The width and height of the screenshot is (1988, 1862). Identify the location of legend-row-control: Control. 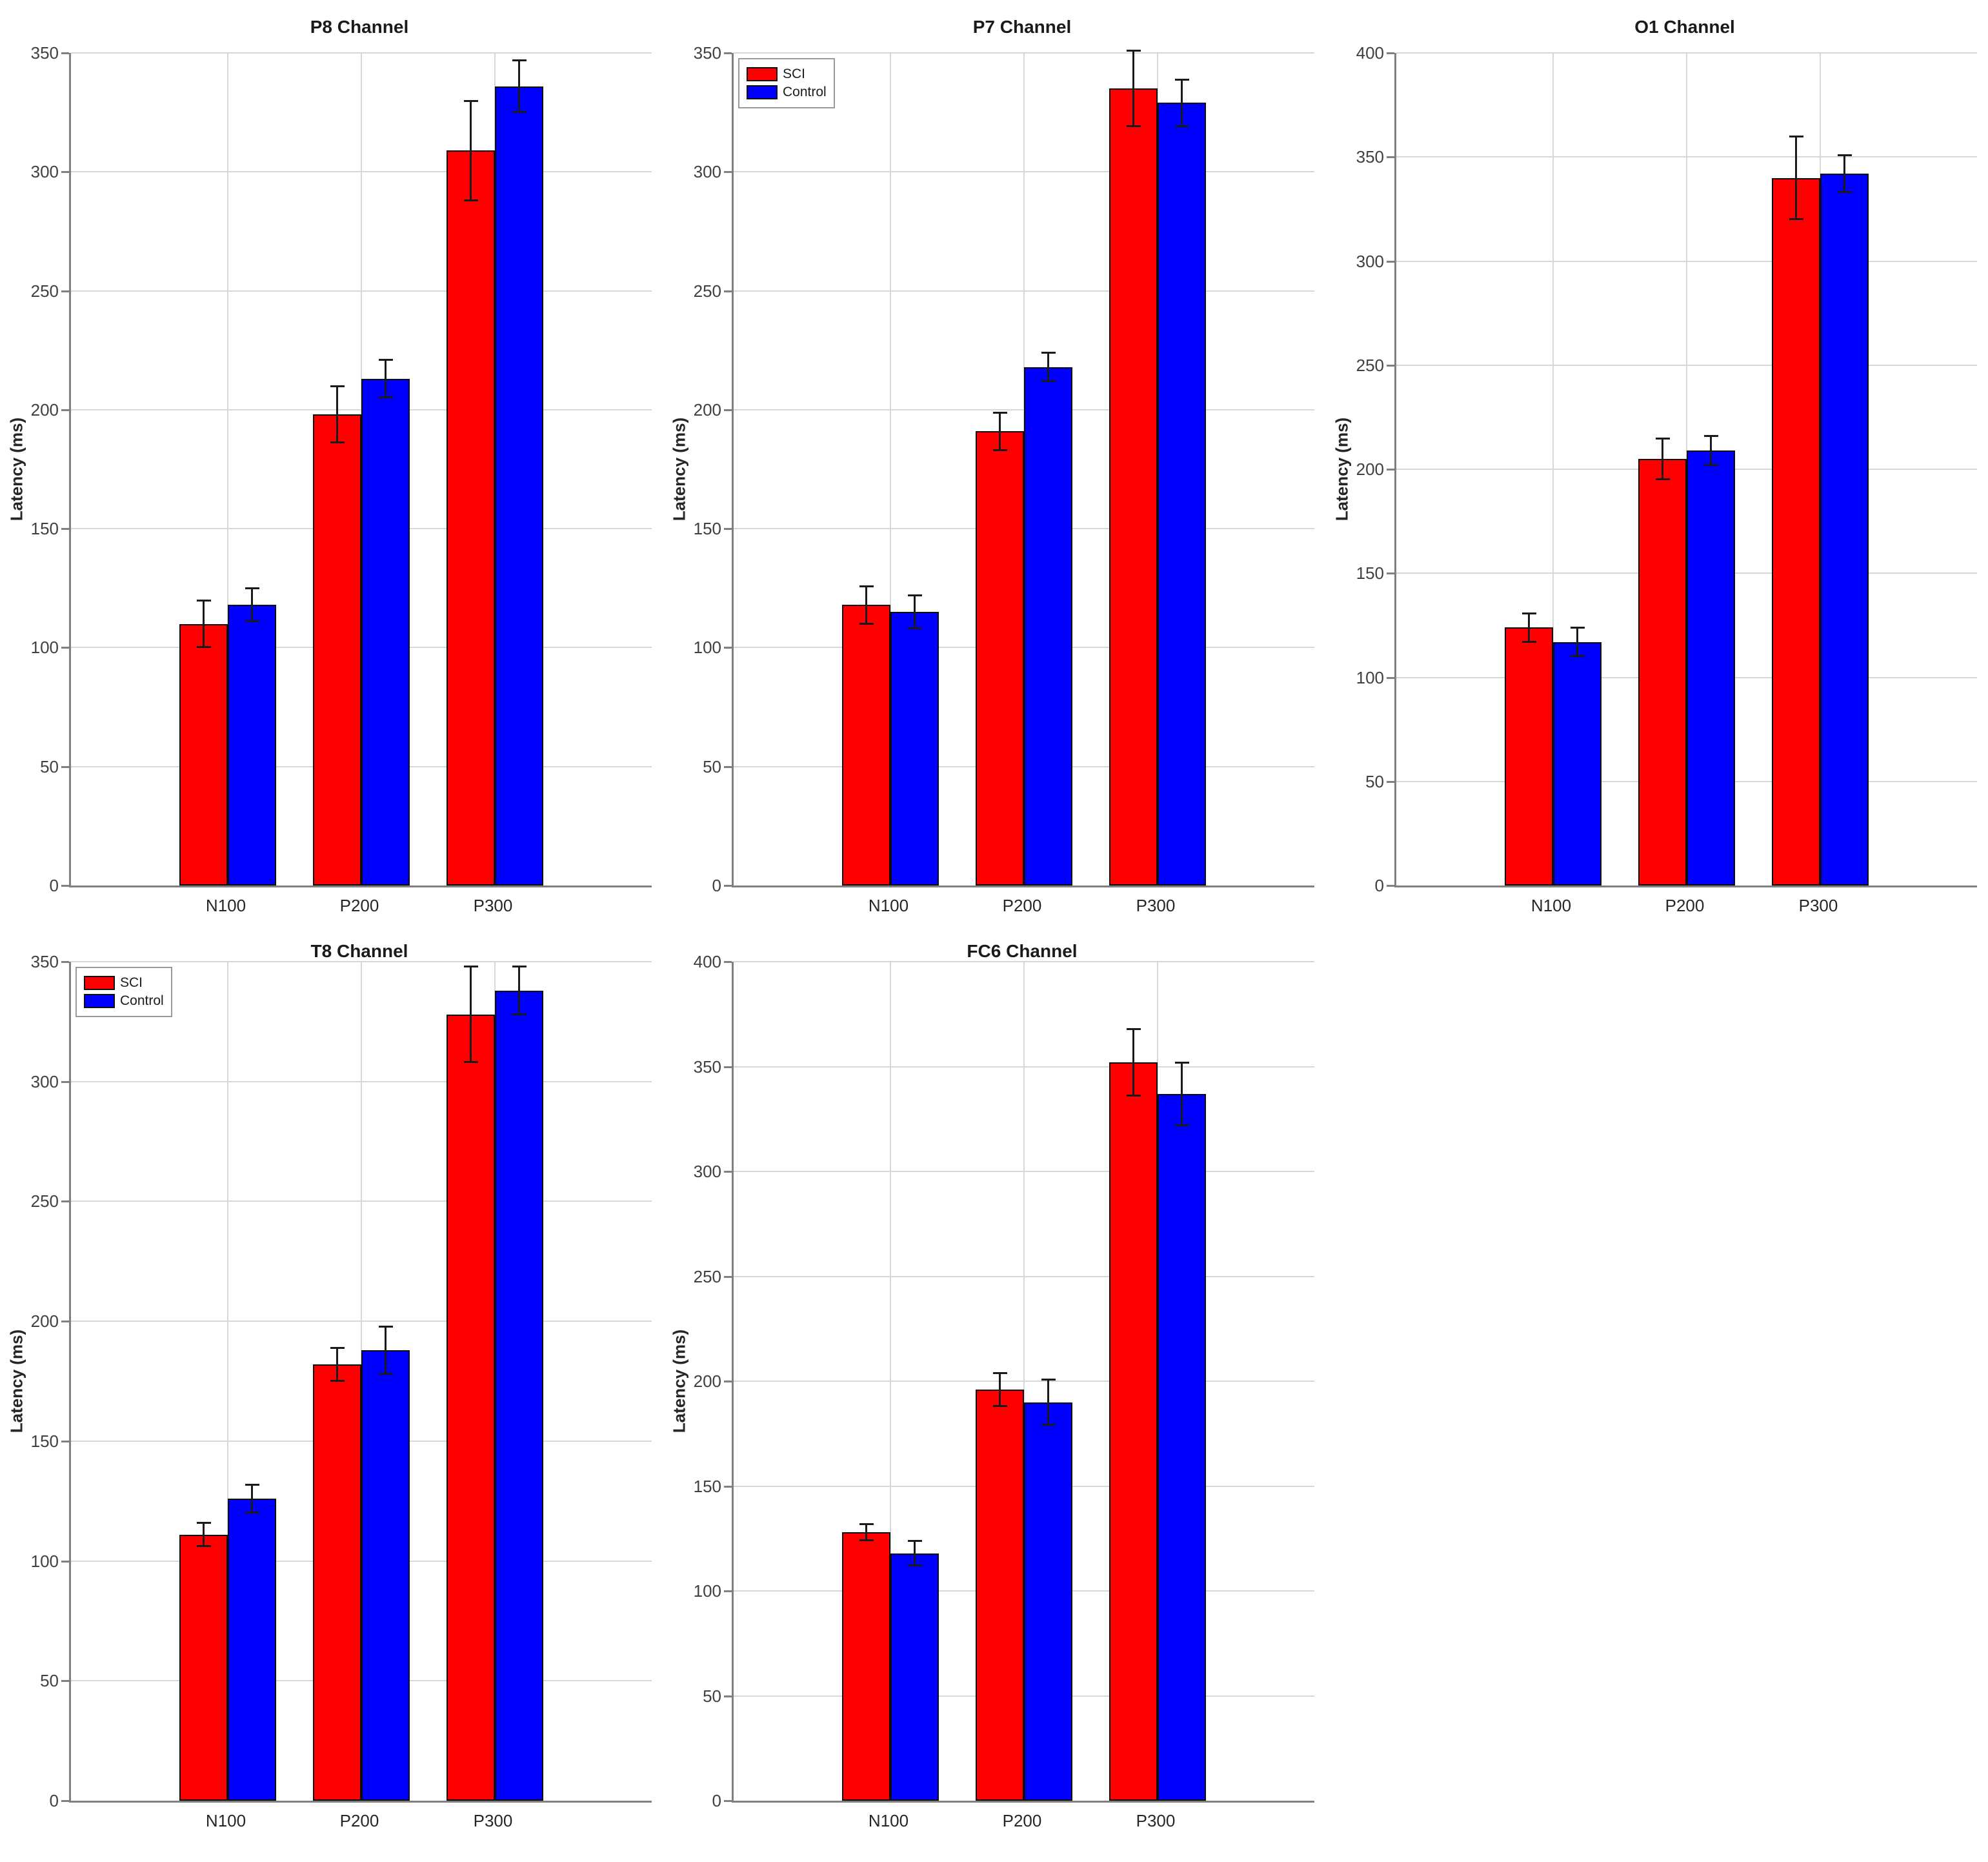
(787, 92).